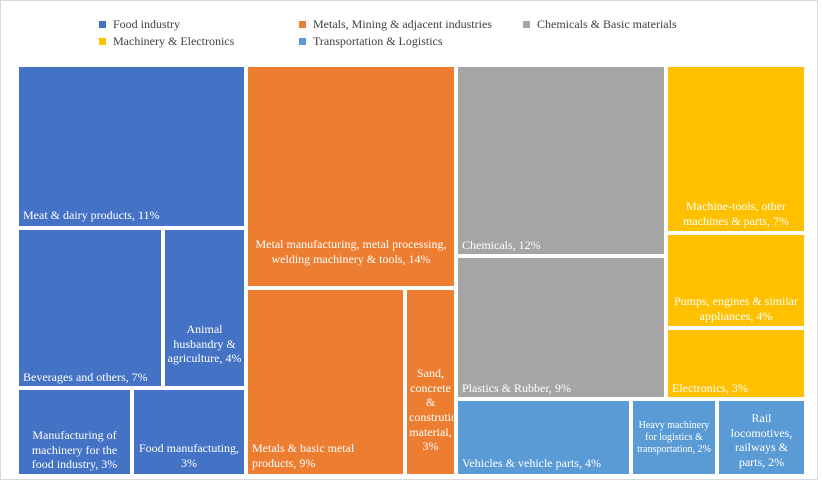  Describe the element at coordinates (204, 344) in the screenshot. I see `tile-label: Animal husbandry & agriculture, 4%` at that location.